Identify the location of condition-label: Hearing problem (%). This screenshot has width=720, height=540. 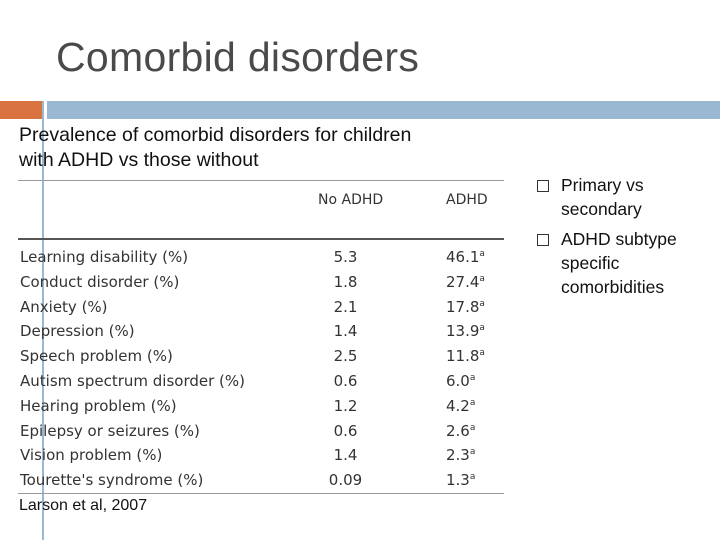
(98, 405).